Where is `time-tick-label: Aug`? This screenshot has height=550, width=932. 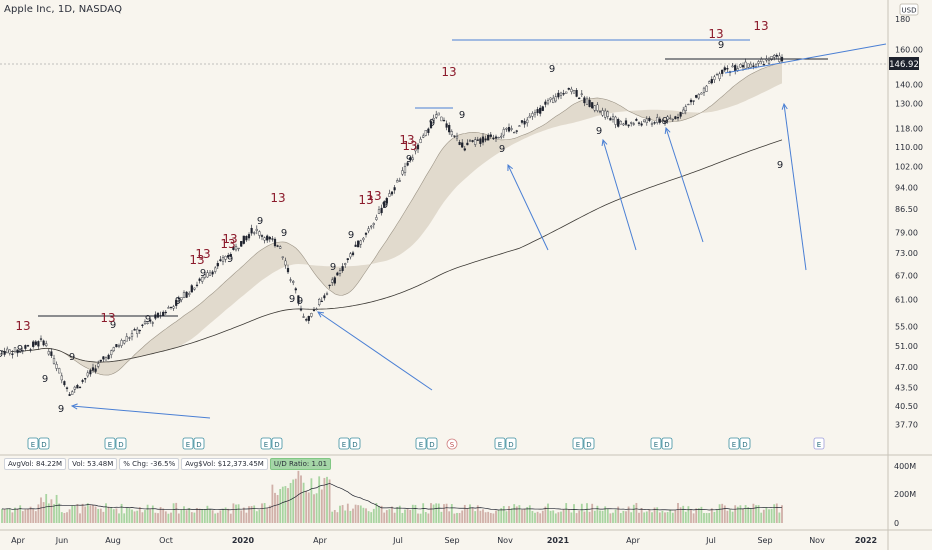
time-tick-label: Aug is located at coordinates (113, 540).